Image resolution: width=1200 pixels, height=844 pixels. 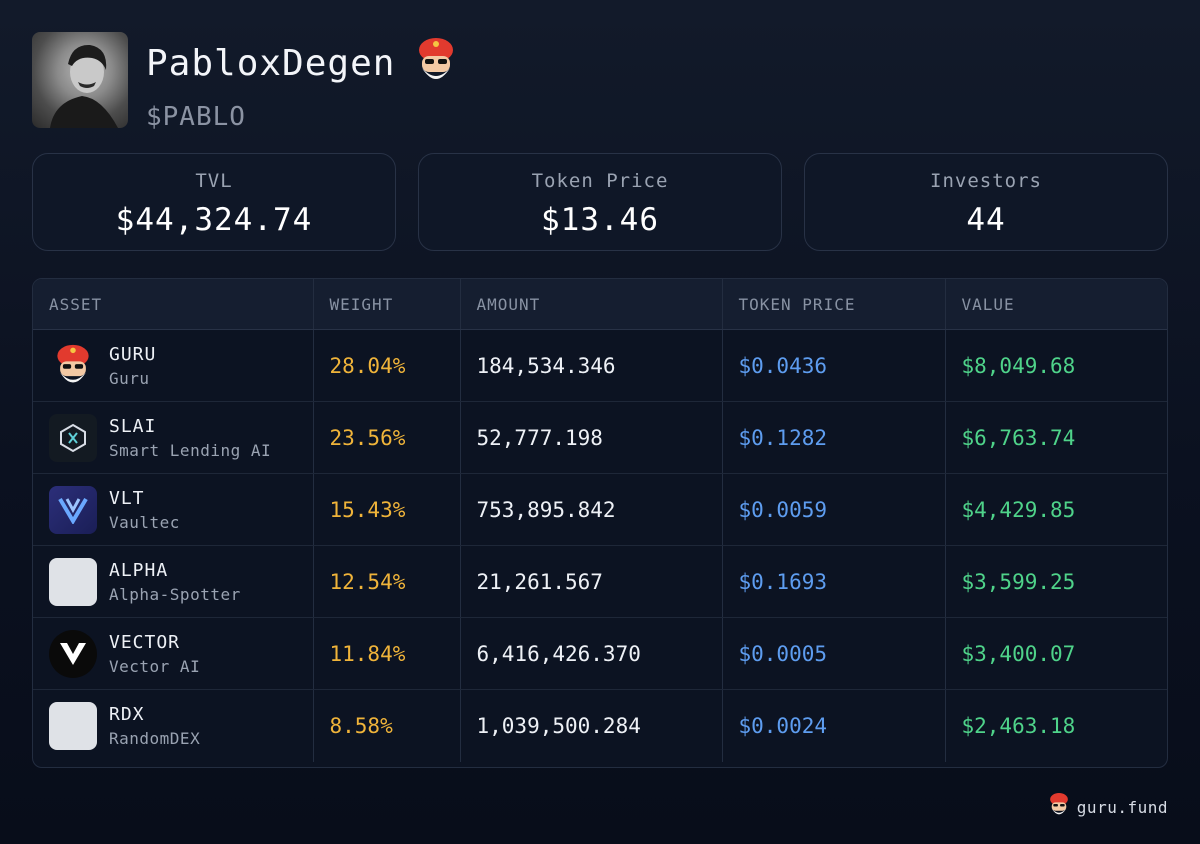 What do you see at coordinates (986, 181) in the screenshot?
I see `investors-label: Investors` at bounding box center [986, 181].